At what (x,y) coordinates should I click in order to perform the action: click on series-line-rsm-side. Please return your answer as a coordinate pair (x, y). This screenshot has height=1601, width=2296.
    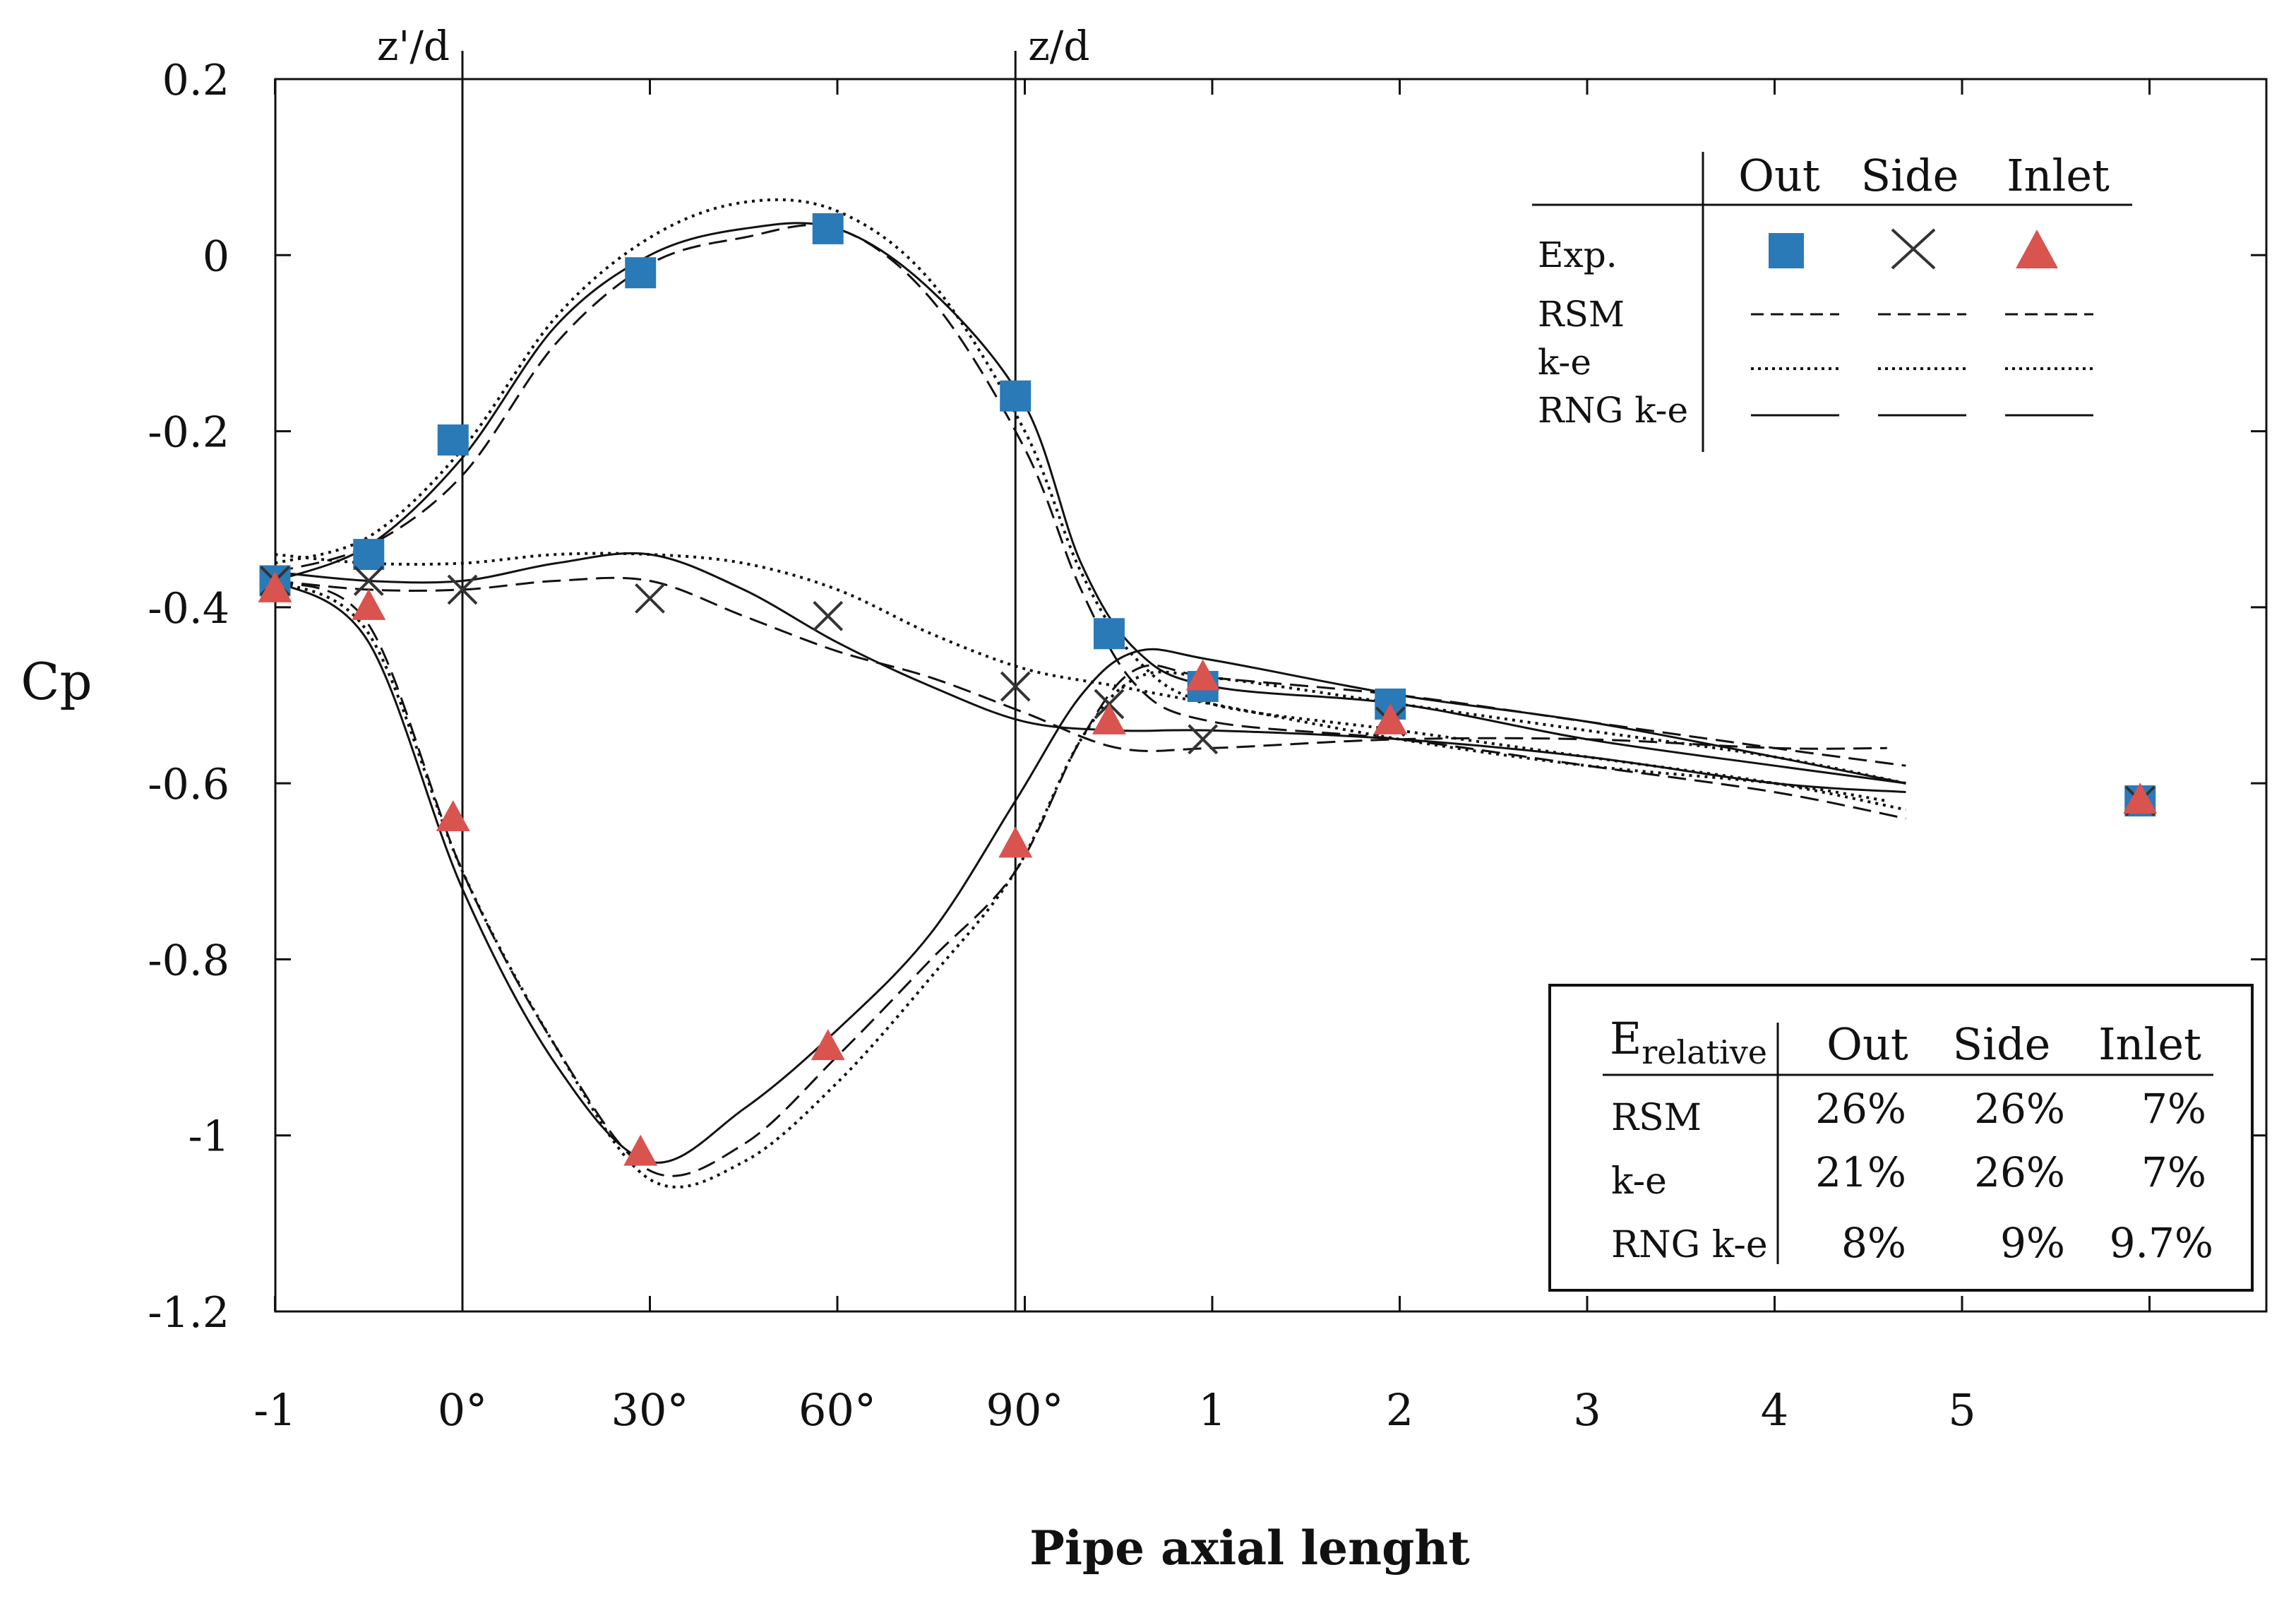
    Looking at the image, I should click on (1081, 664).